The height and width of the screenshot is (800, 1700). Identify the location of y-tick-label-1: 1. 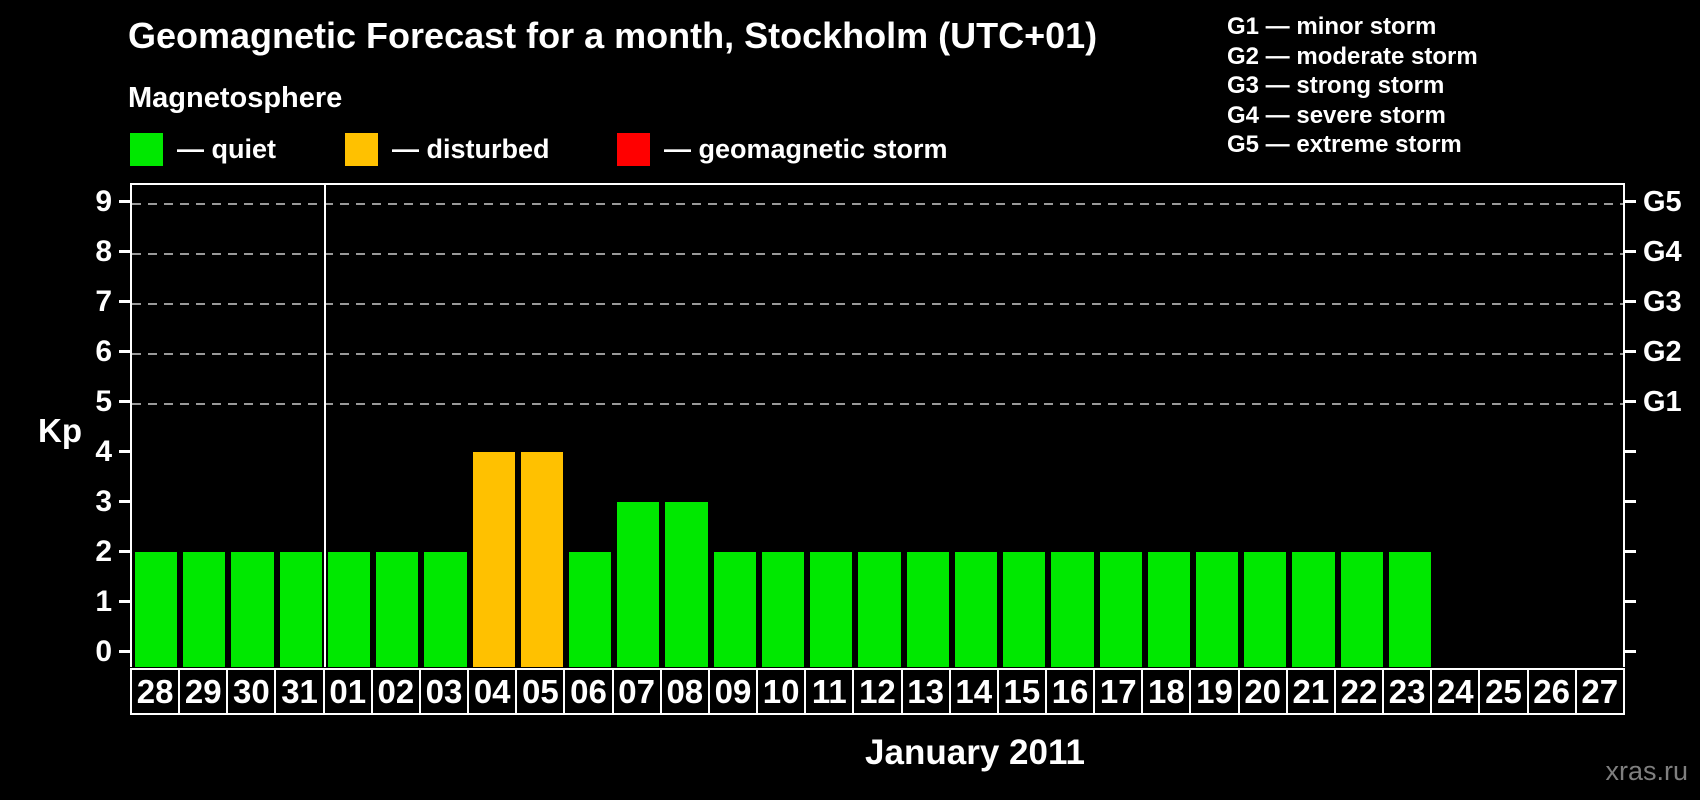
(103, 601).